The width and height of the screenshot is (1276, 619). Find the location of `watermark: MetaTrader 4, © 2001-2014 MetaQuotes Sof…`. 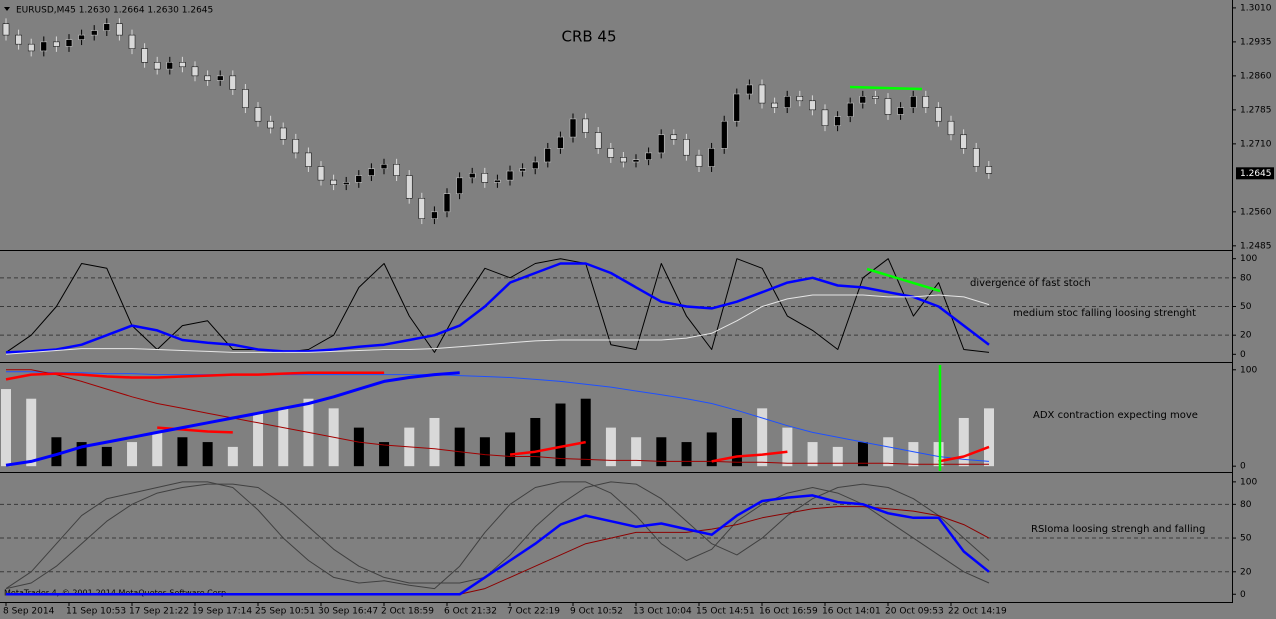

watermark: MetaTrader 4, © 2001-2014 MetaQuotes Sof… is located at coordinates (116, 593).